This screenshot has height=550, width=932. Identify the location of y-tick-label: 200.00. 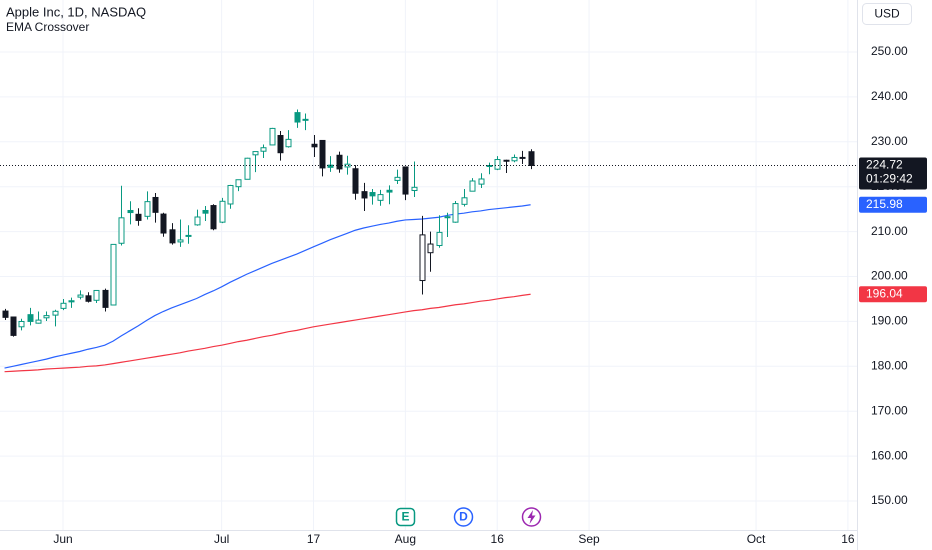
(889, 276).